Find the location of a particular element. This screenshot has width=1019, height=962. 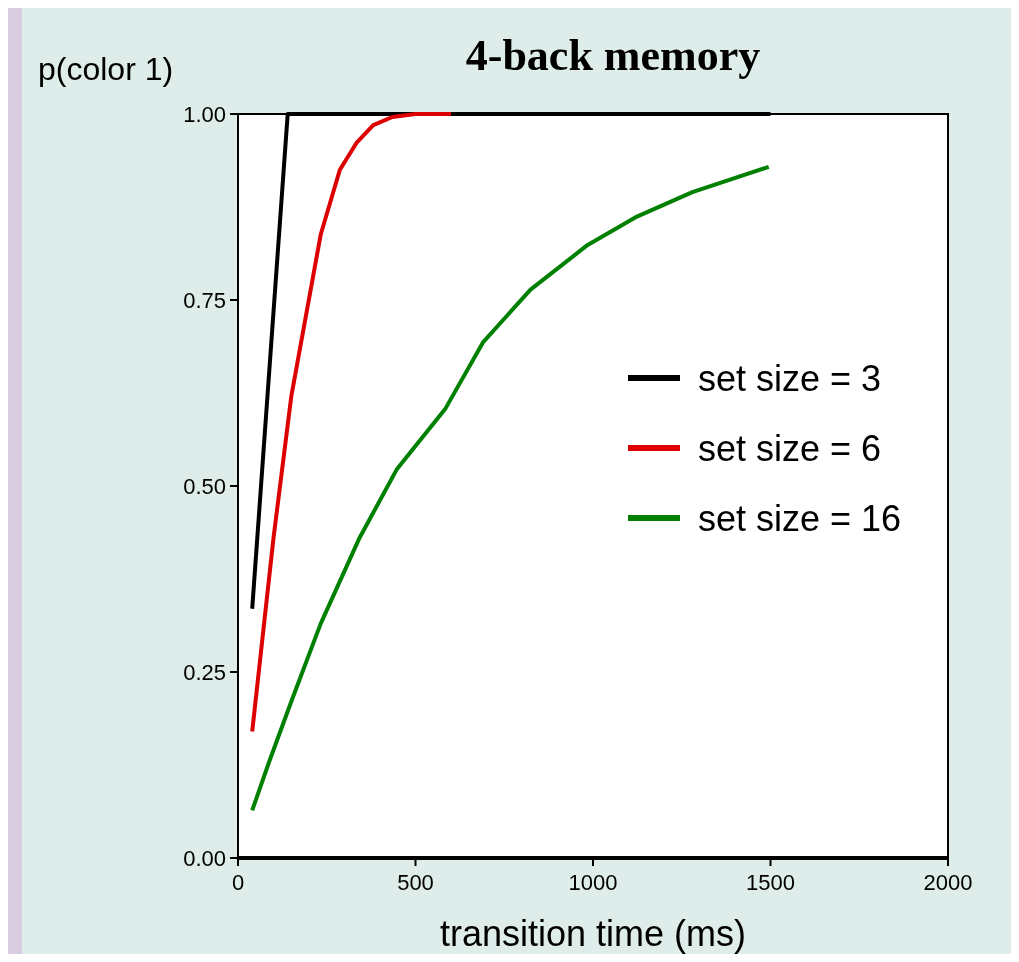

legend-label: set size = 6 is located at coordinates (790, 448).